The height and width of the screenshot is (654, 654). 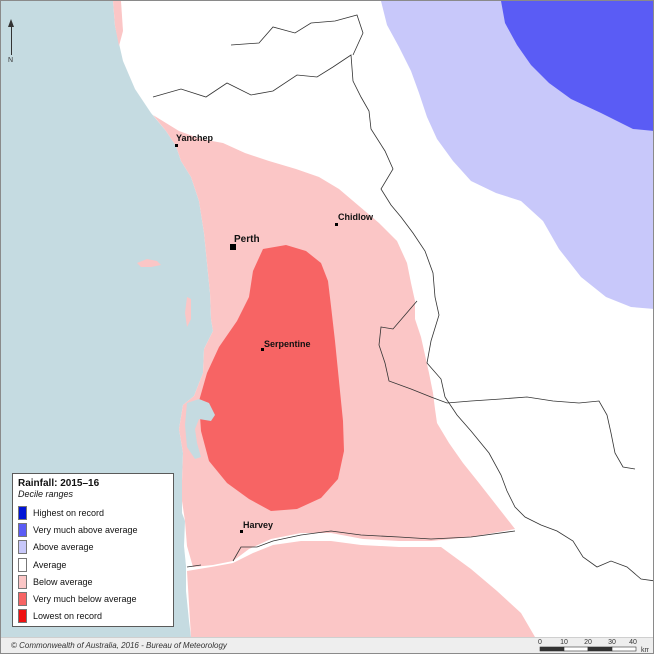 I want to click on region-below-average-south, so click(x=361, y=589).